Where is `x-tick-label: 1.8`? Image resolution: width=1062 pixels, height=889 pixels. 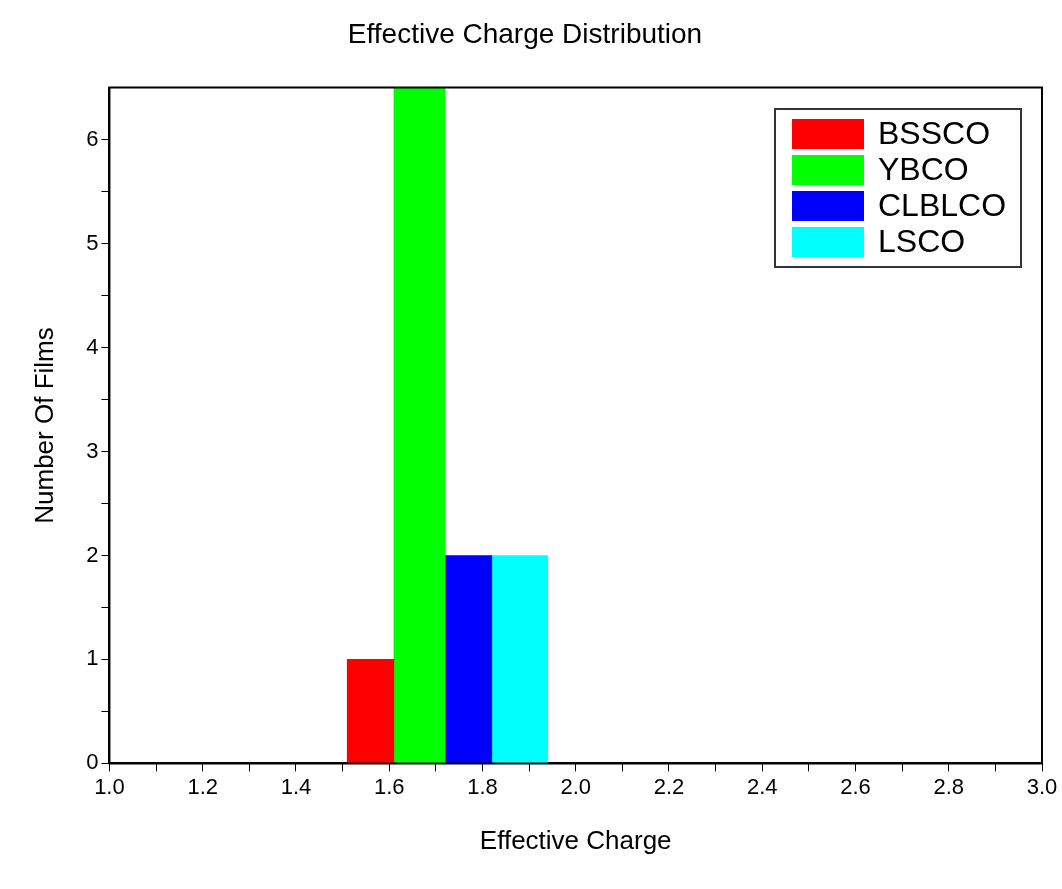
x-tick-label: 1.8 is located at coordinates (482, 786).